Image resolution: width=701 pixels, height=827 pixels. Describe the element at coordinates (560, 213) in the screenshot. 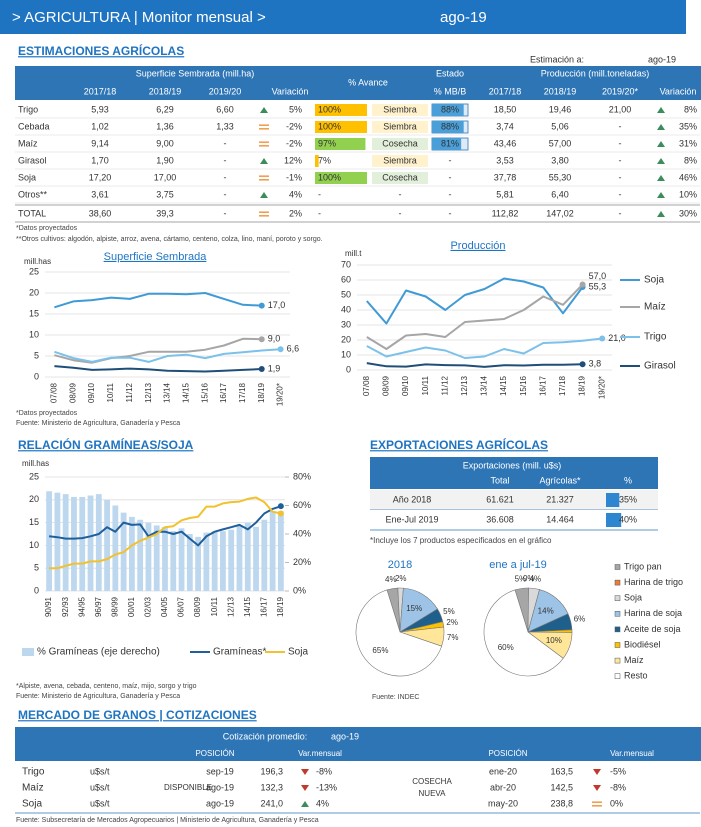

I see `cell: 147,02` at that location.